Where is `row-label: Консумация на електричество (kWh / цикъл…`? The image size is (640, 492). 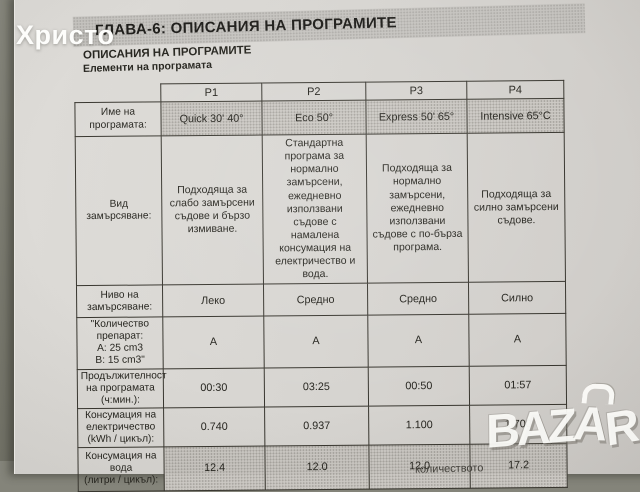
row-label: Консумация на електричество (kWh / цикъл… is located at coordinates (120, 427).